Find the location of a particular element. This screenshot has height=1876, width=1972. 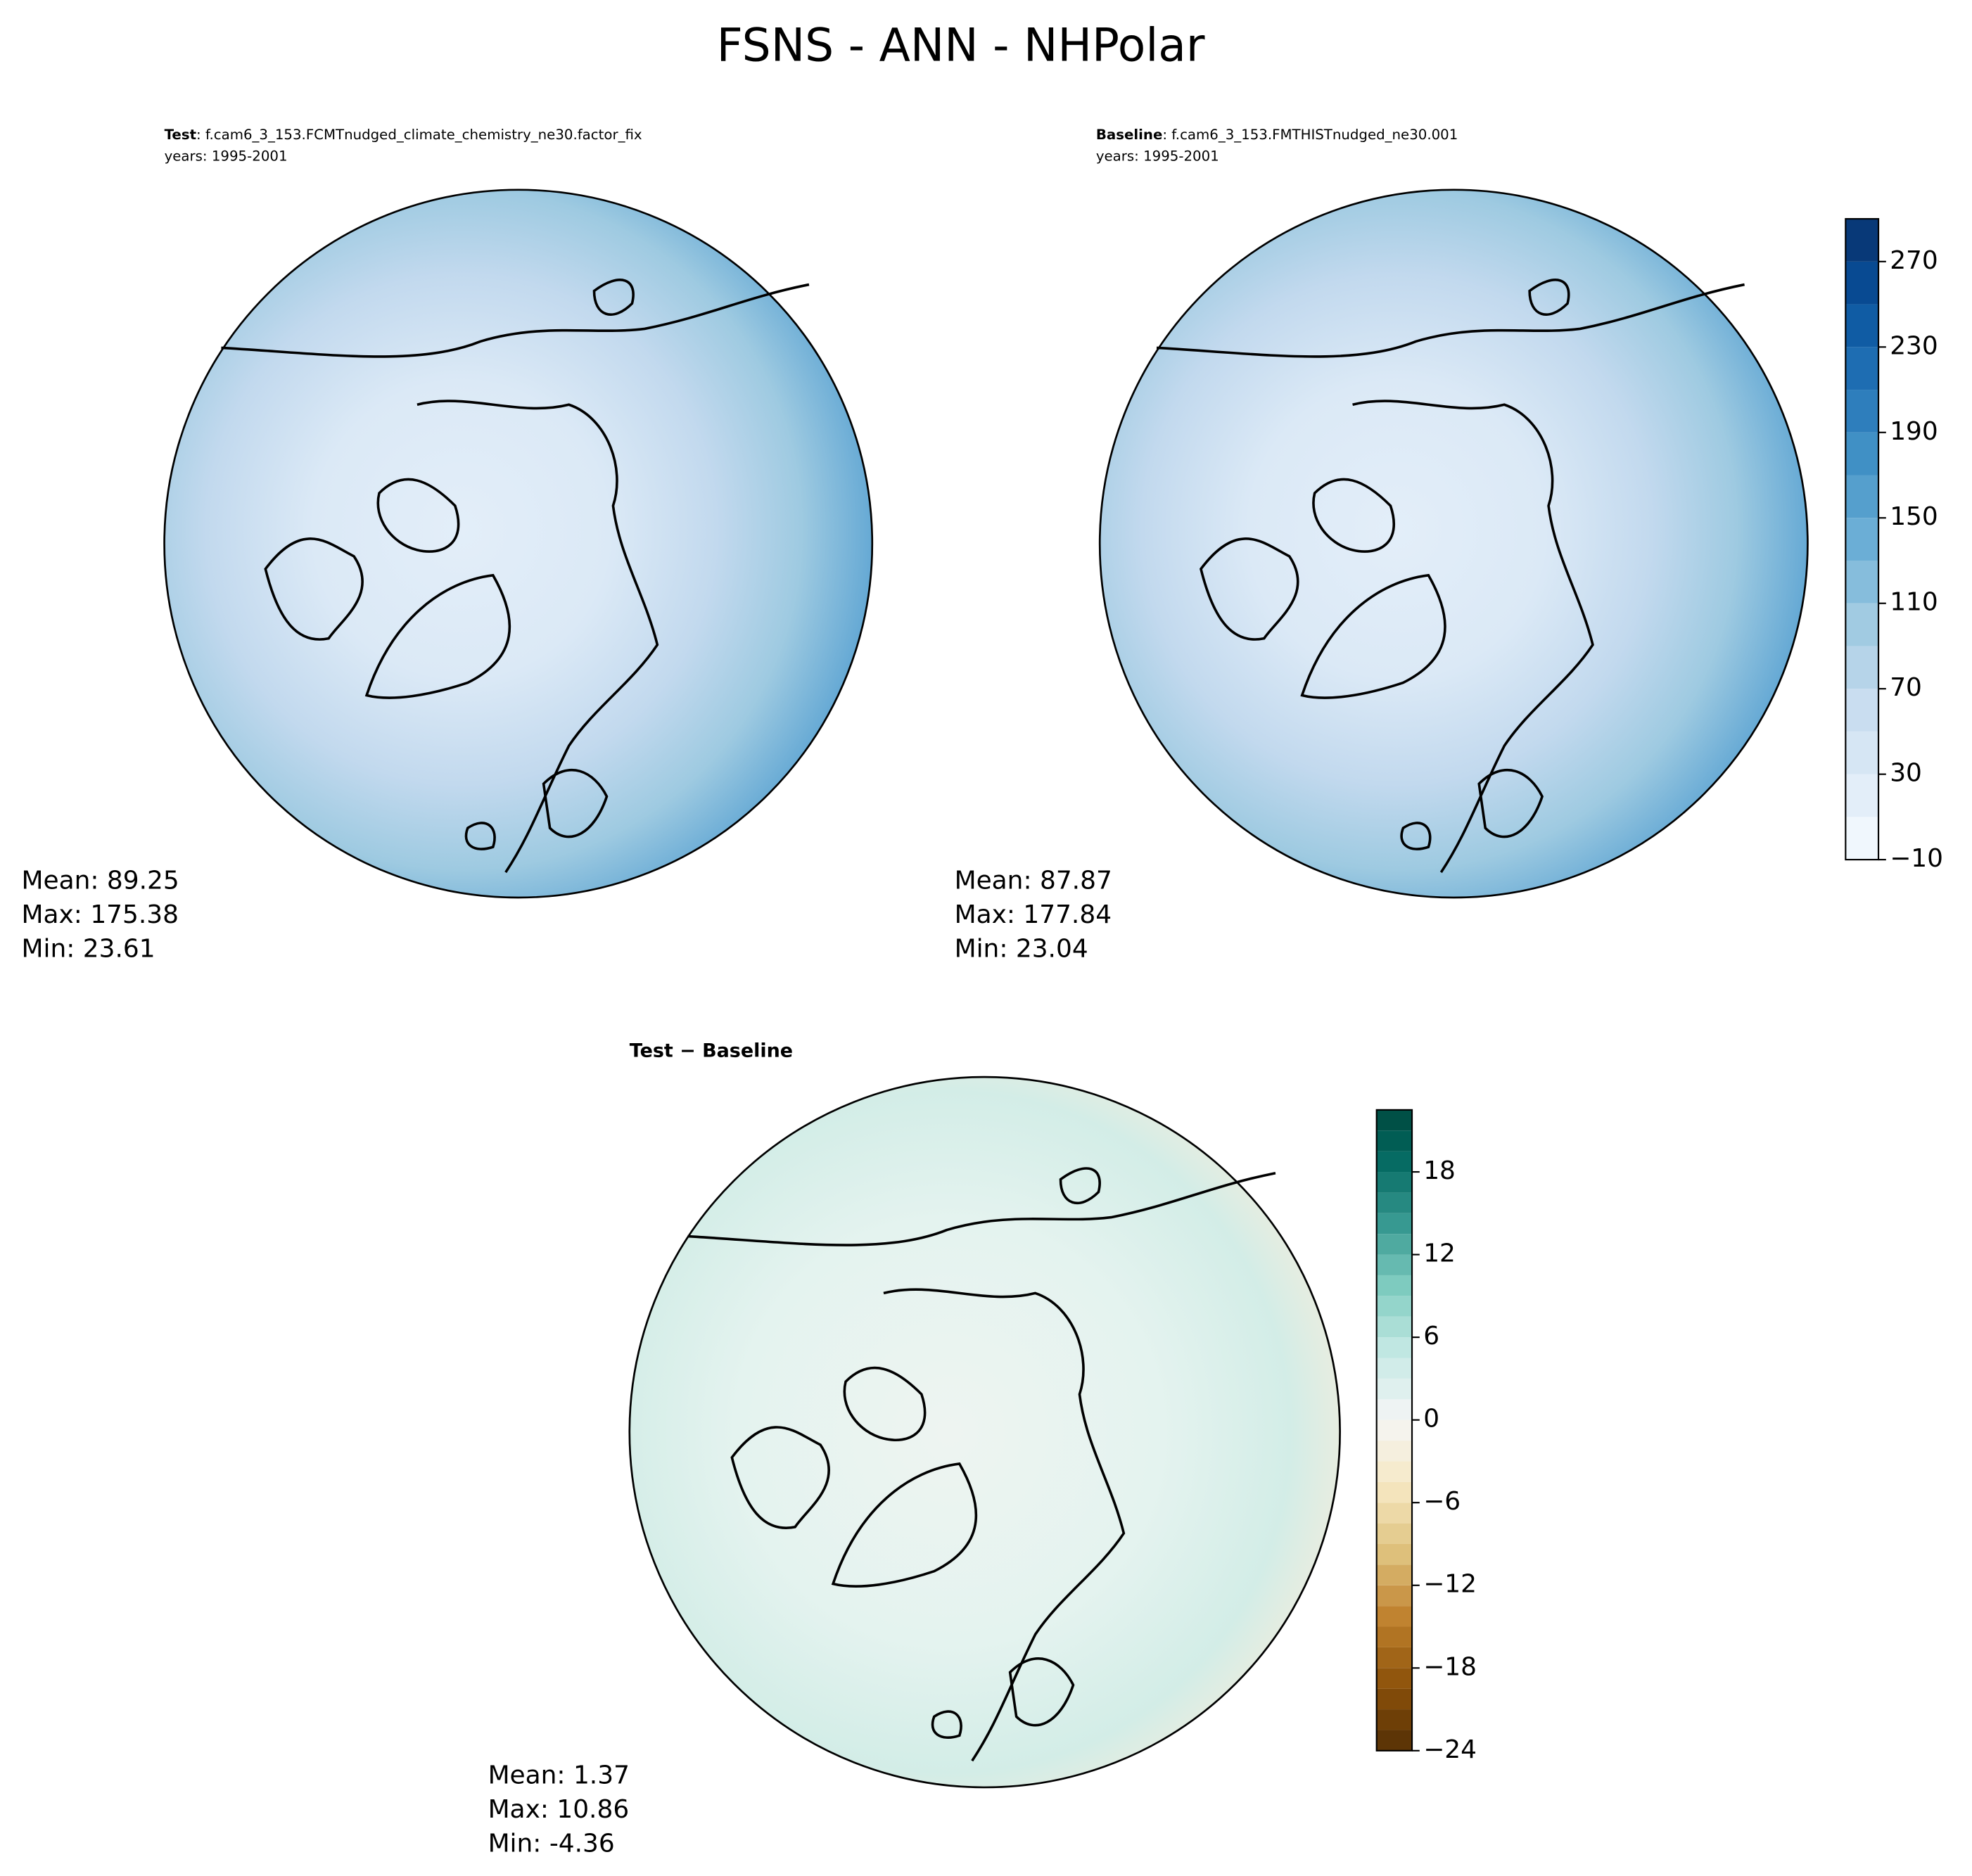

colorbar-tick-label: −10 is located at coordinates (1917, 858).